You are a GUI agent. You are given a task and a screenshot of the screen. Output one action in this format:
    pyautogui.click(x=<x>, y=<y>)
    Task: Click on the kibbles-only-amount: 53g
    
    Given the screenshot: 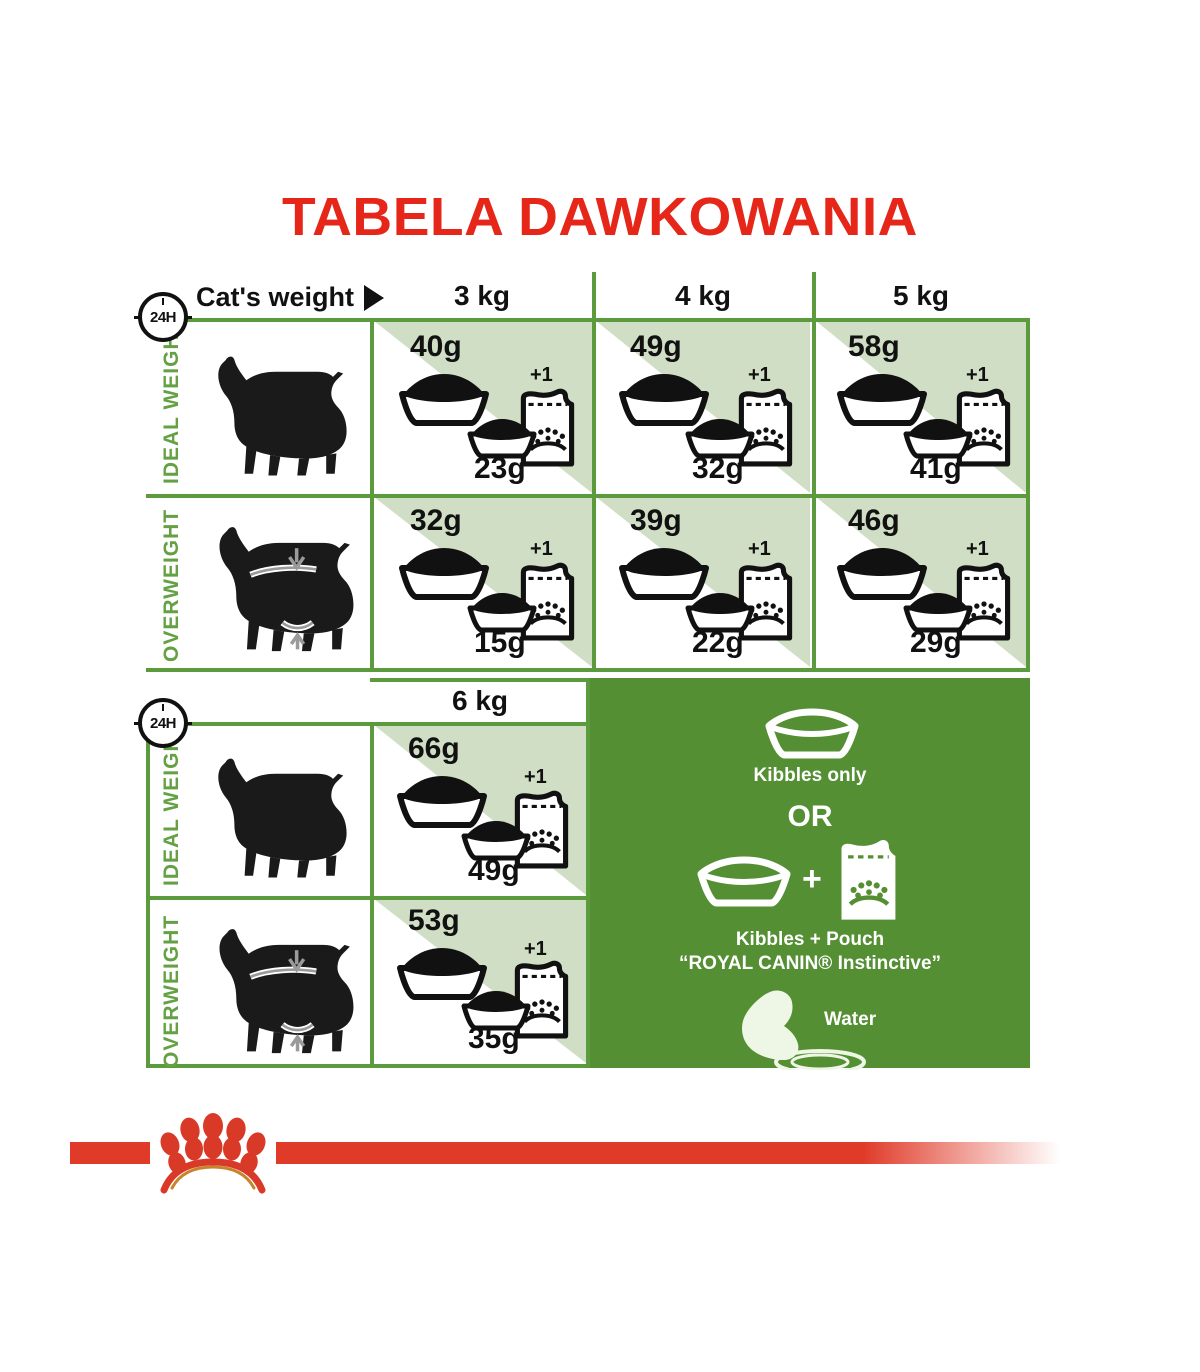 What is the action you would take?
    pyautogui.click(x=434, y=920)
    